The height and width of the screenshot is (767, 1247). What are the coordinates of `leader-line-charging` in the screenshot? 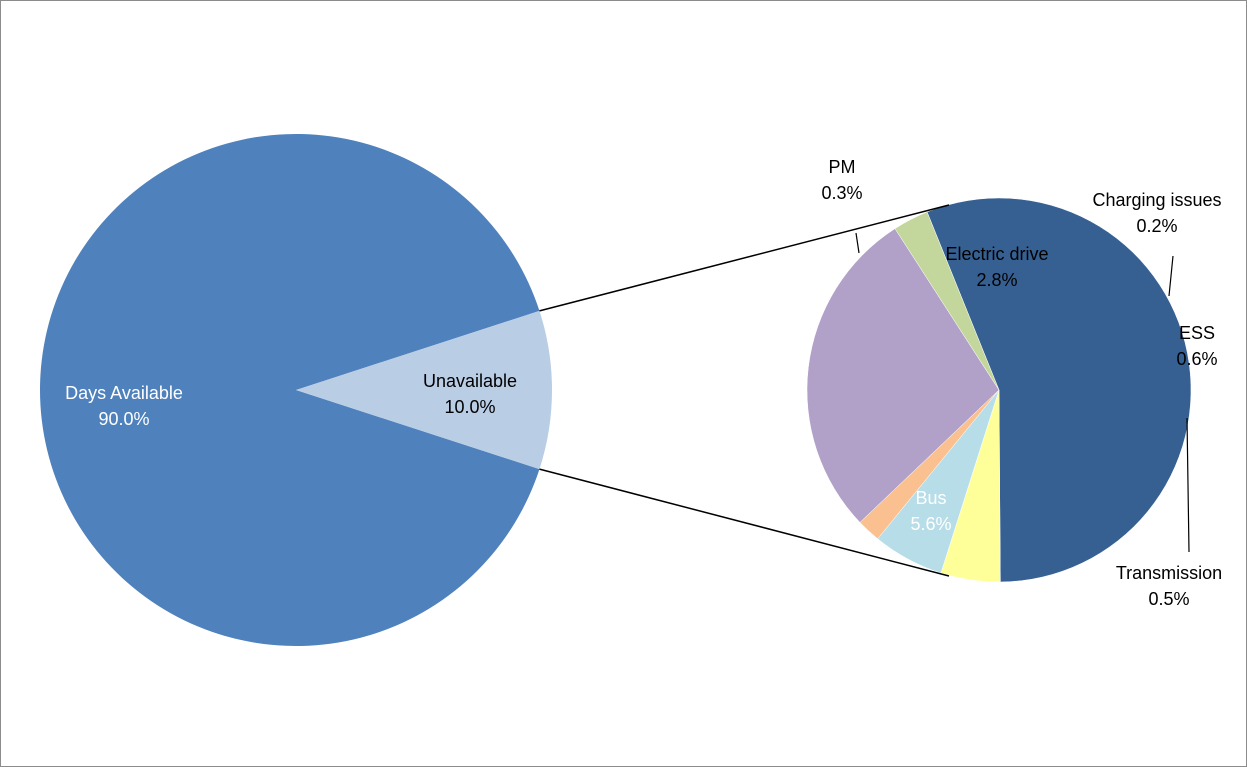 It's located at (1171, 276).